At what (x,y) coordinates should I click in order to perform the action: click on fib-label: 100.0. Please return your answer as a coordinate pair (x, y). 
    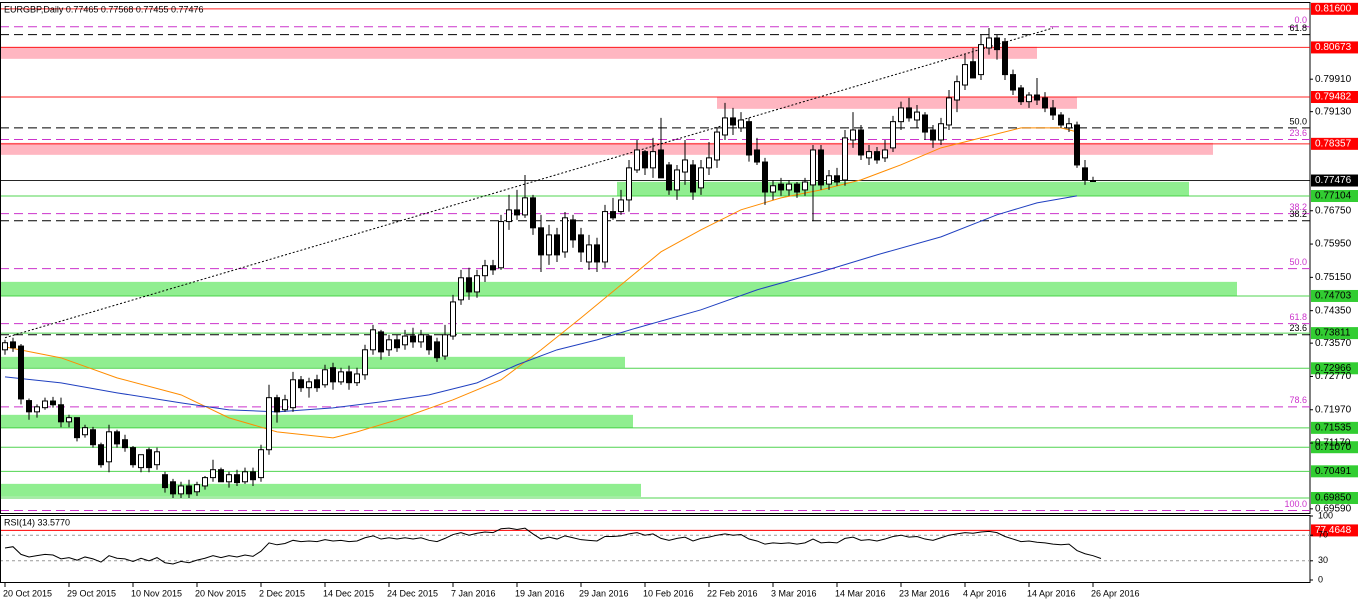
    Looking at the image, I should click on (1295, 504).